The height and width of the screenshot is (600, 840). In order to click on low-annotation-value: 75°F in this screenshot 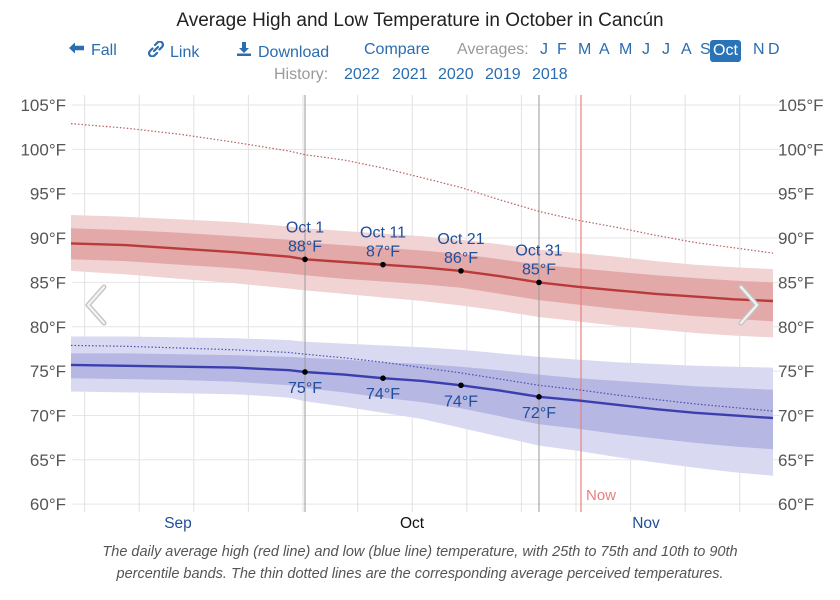, I will do `click(305, 388)`.